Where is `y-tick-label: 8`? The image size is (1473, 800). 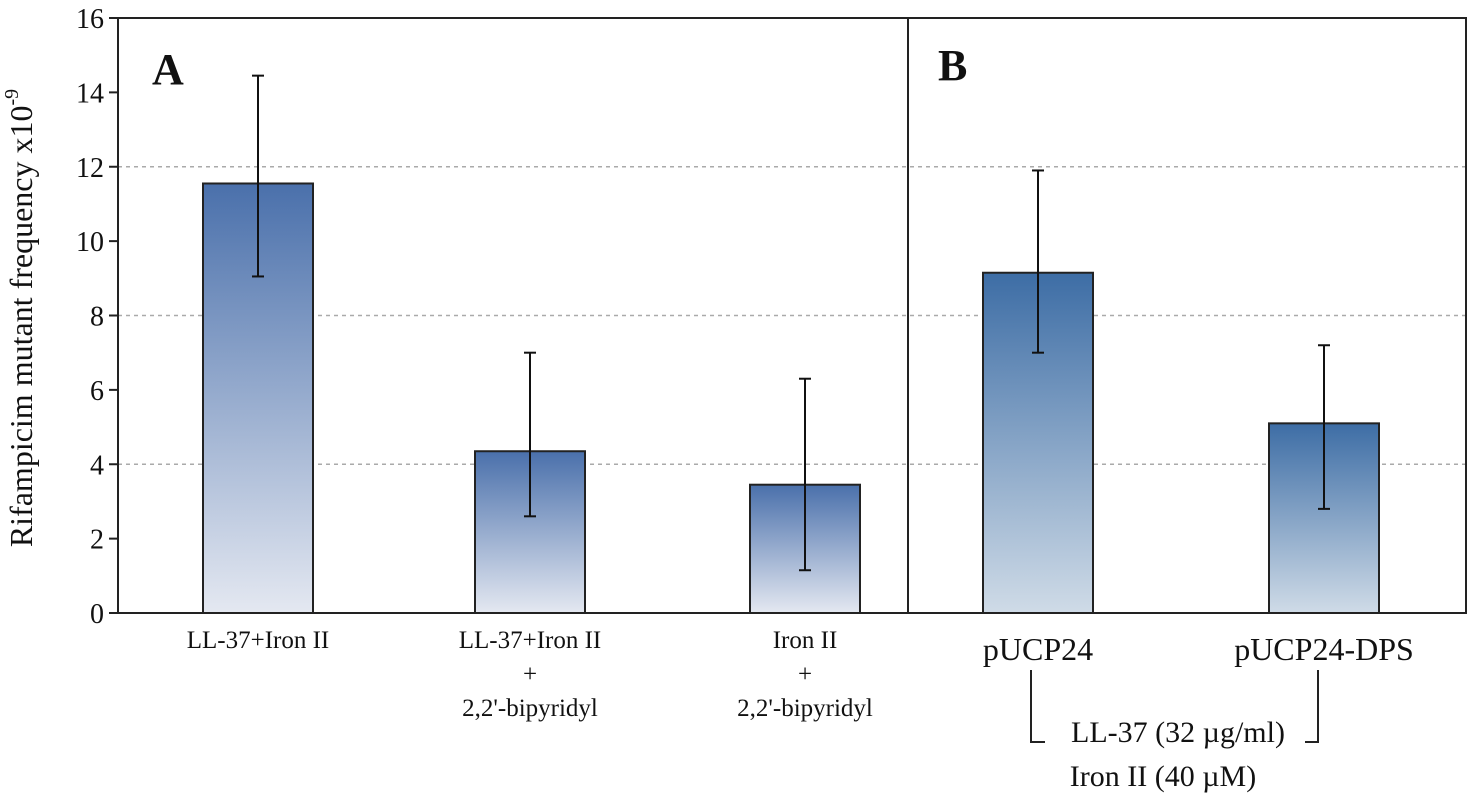
y-tick-label: 8 is located at coordinates (97, 317).